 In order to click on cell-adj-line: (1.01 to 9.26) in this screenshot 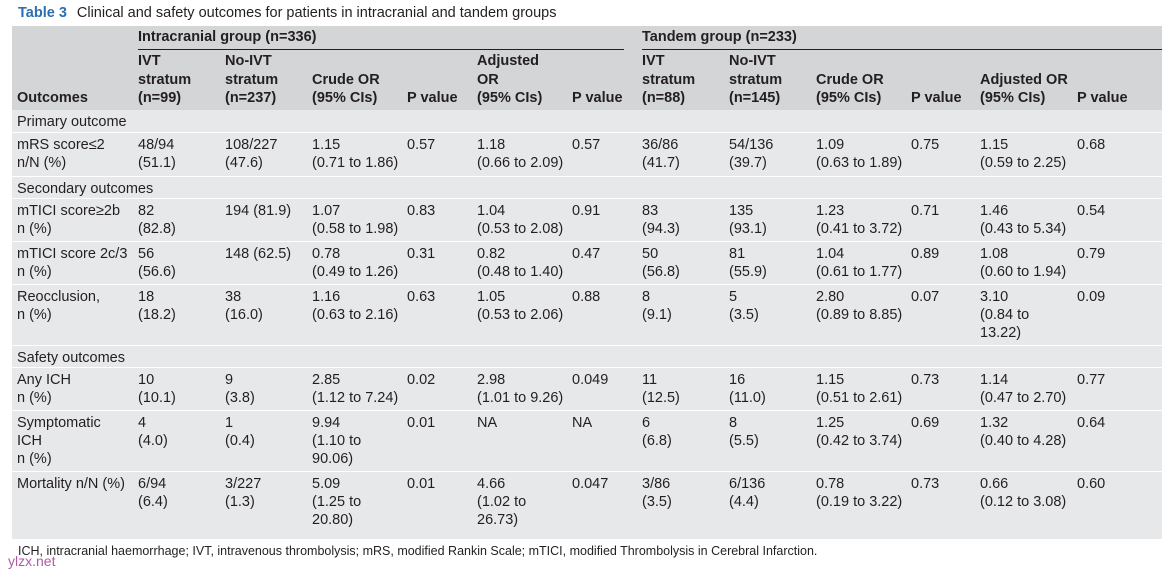, I will do `click(520, 398)`.